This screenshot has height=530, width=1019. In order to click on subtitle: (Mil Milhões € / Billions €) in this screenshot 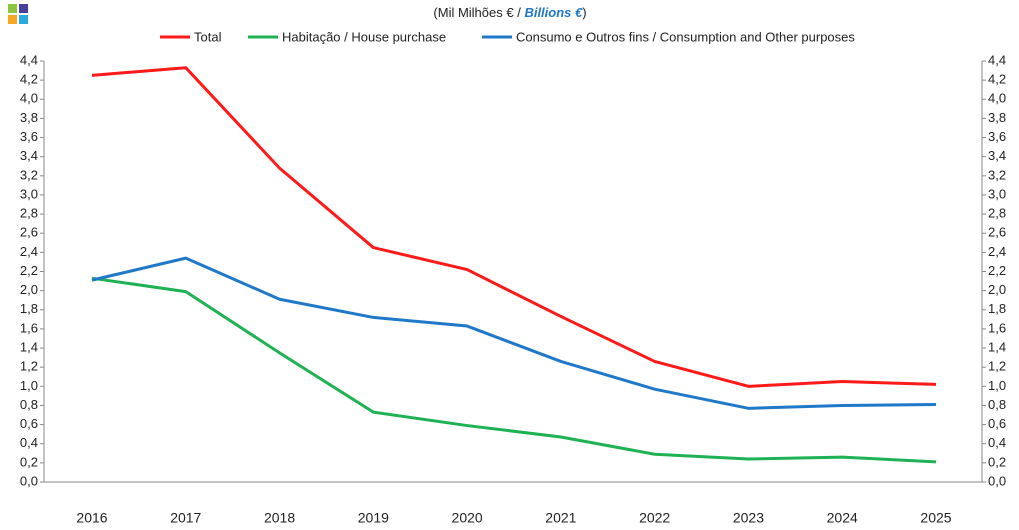, I will do `click(509, 12)`.